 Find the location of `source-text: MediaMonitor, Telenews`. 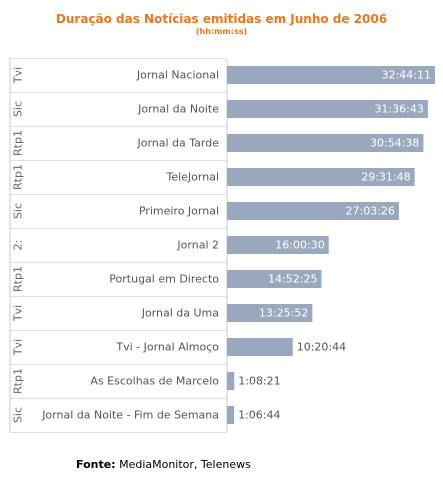

source-text: MediaMonitor, Telenews is located at coordinates (183, 464).